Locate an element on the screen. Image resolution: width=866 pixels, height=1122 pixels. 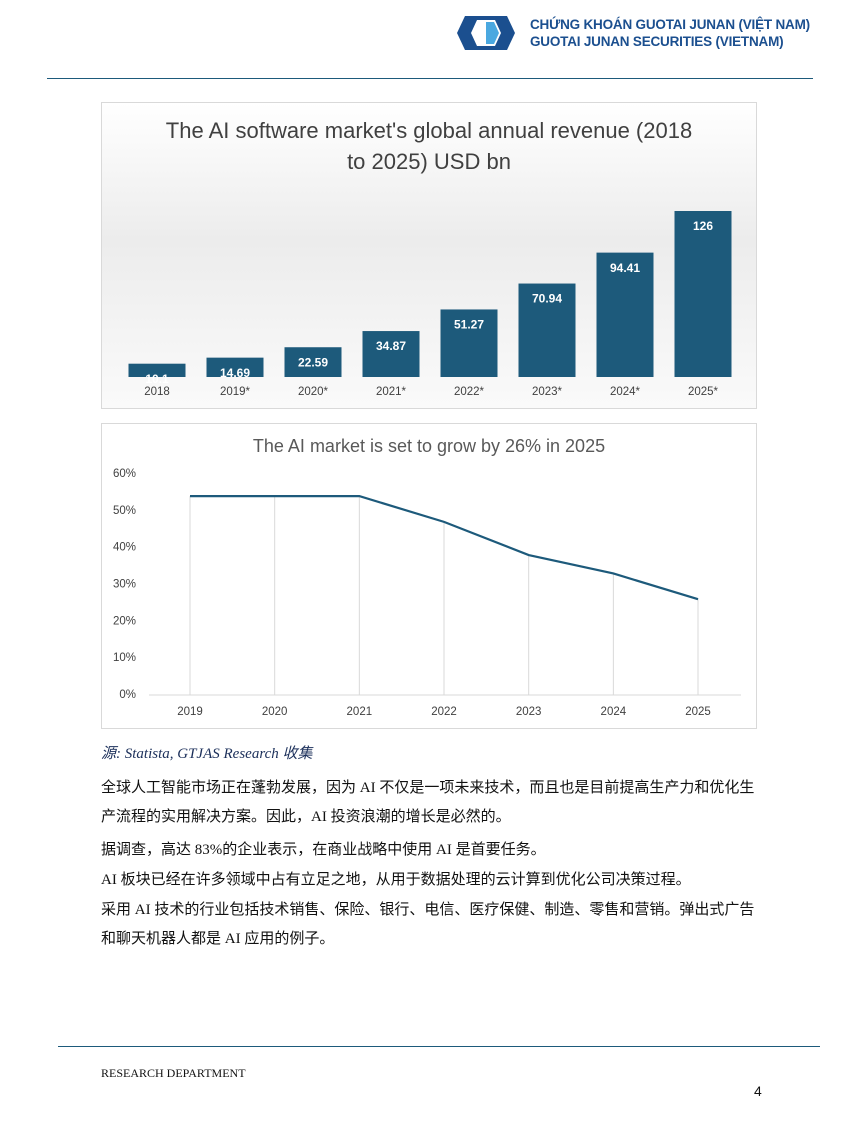
y-tick-label: 30% is located at coordinates (124, 585).